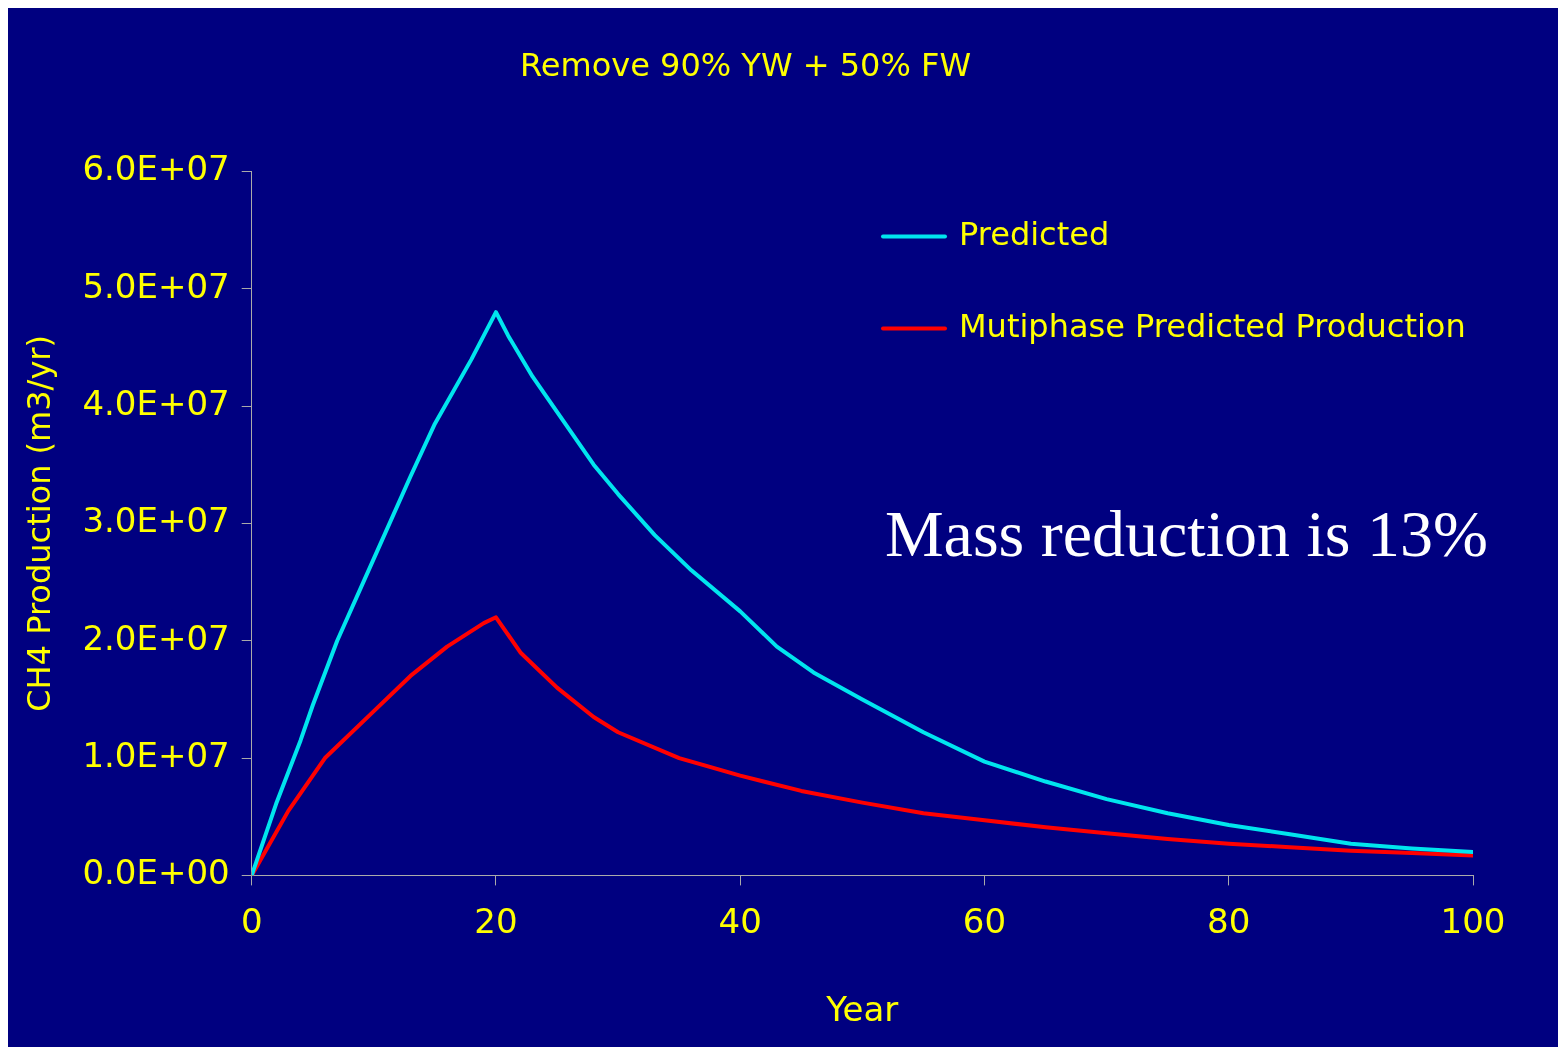 This screenshot has width=1566, height=1055. I want to click on x-tick-label: 80, so click(1229, 920).